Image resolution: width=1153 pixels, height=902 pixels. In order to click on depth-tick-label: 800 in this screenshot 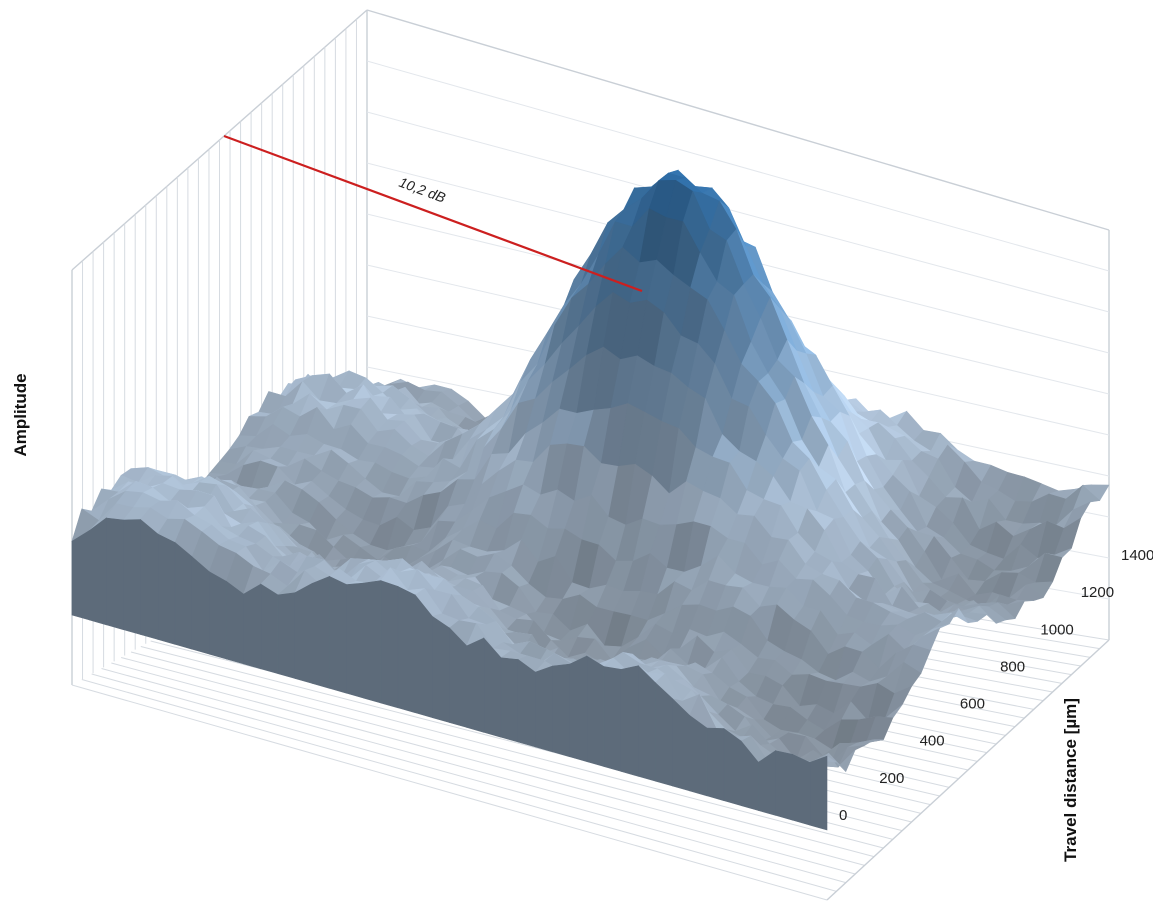, I will do `click(1012, 666)`.